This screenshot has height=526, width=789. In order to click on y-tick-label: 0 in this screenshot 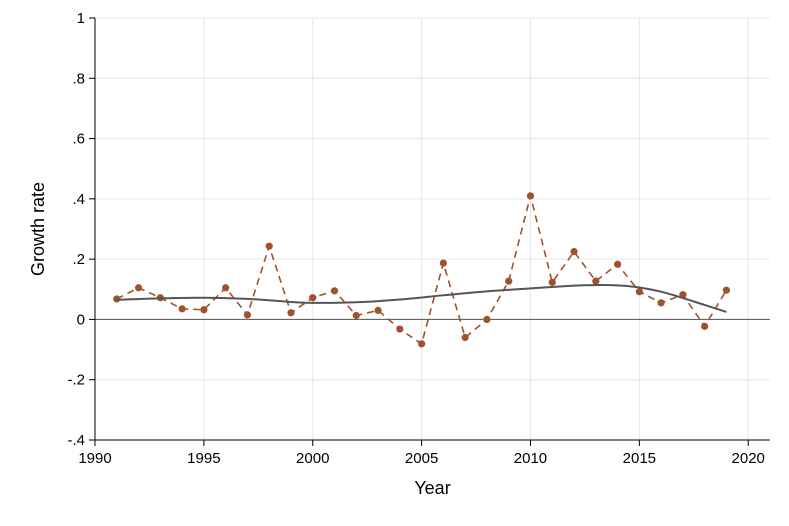, I will do `click(81, 319)`.